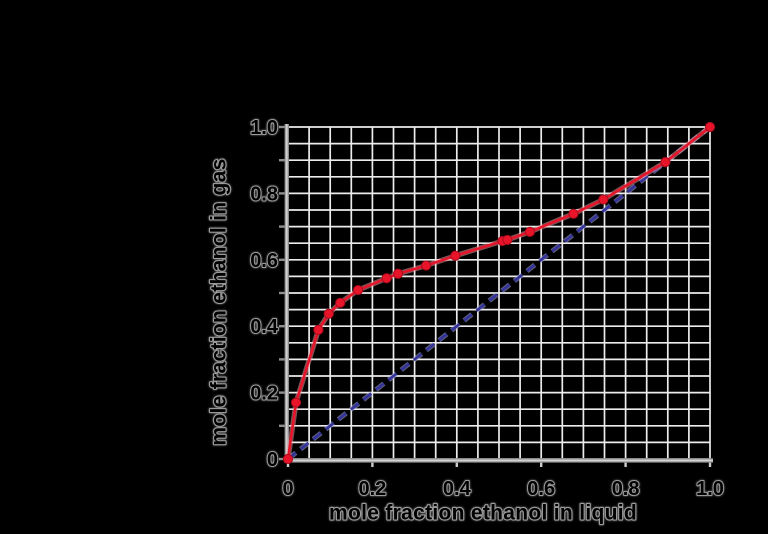 The width and height of the screenshot is (768, 534). What do you see at coordinates (272, 460) in the screenshot?
I see `y-tick-label: 0` at bounding box center [272, 460].